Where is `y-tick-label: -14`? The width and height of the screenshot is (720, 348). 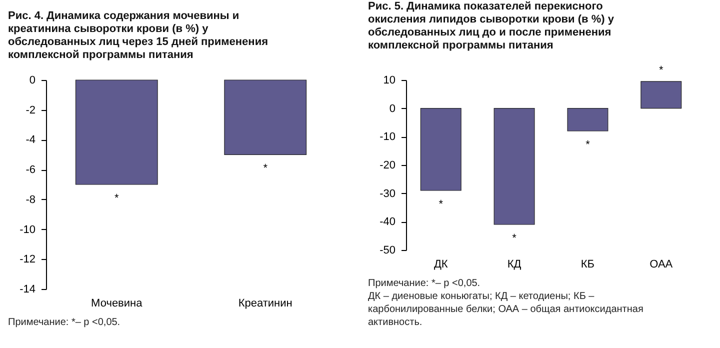
y-tick-label: -14 is located at coordinates (28, 290).